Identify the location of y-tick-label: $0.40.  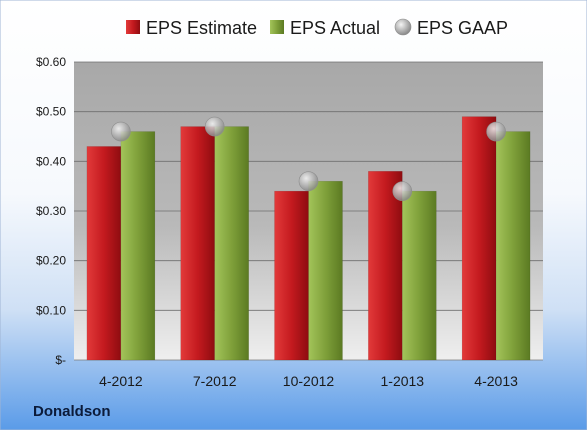
(51, 161).